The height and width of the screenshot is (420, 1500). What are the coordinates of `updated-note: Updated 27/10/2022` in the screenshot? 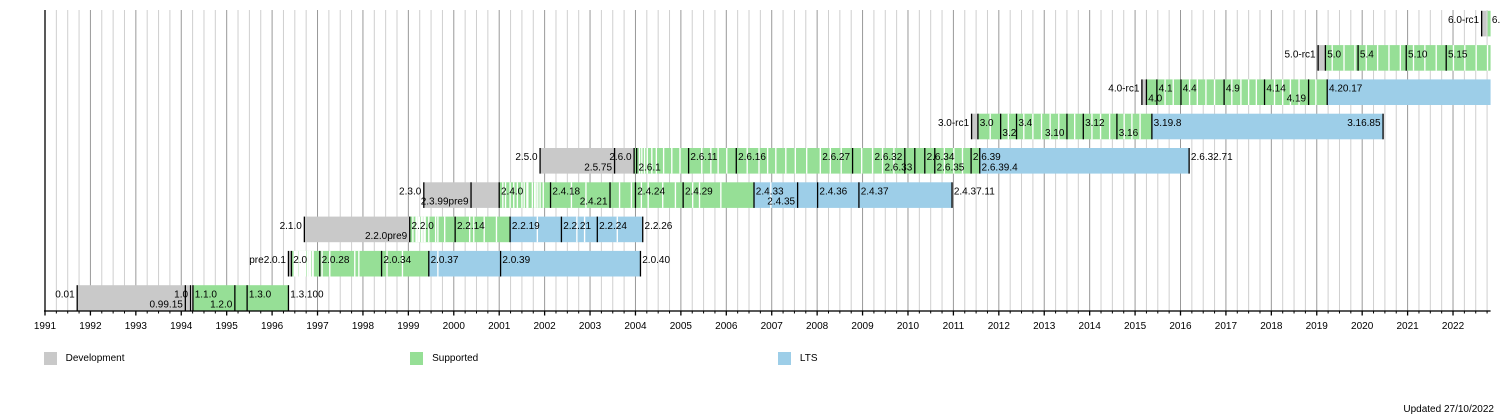 It's located at (1448, 409).